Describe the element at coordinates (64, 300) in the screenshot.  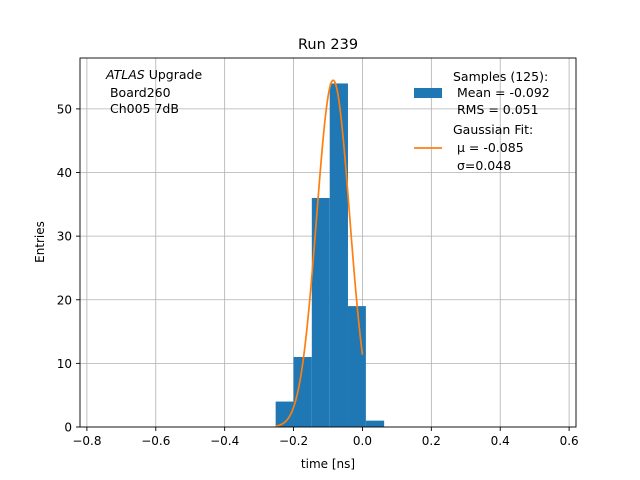
I see `y-tick-label: 20` at that location.